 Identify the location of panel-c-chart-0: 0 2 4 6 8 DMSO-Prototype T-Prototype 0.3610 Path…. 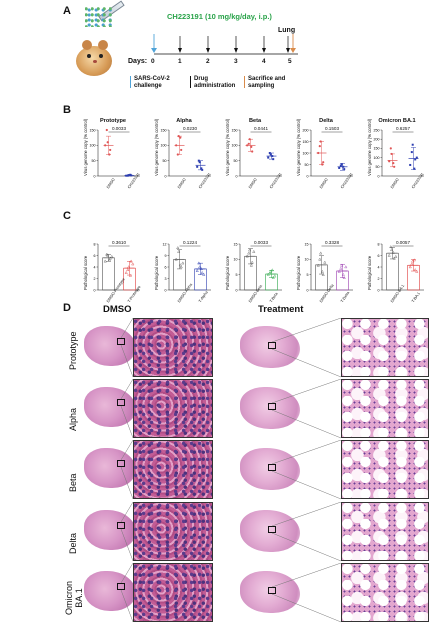
(113, 272).